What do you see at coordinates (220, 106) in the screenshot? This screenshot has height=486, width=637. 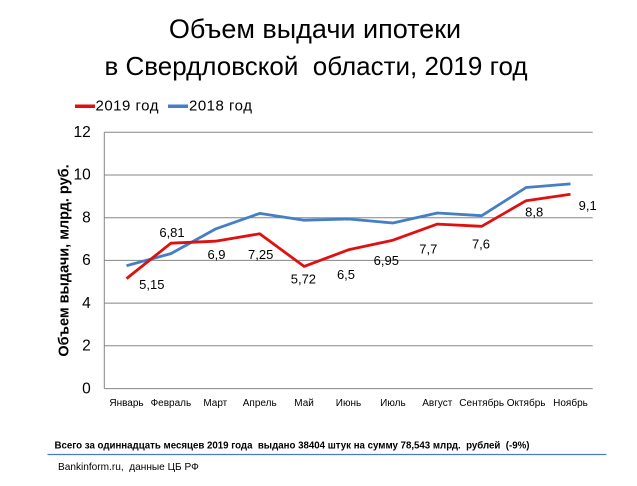 I see `svg-text: 2018 год` at bounding box center [220, 106].